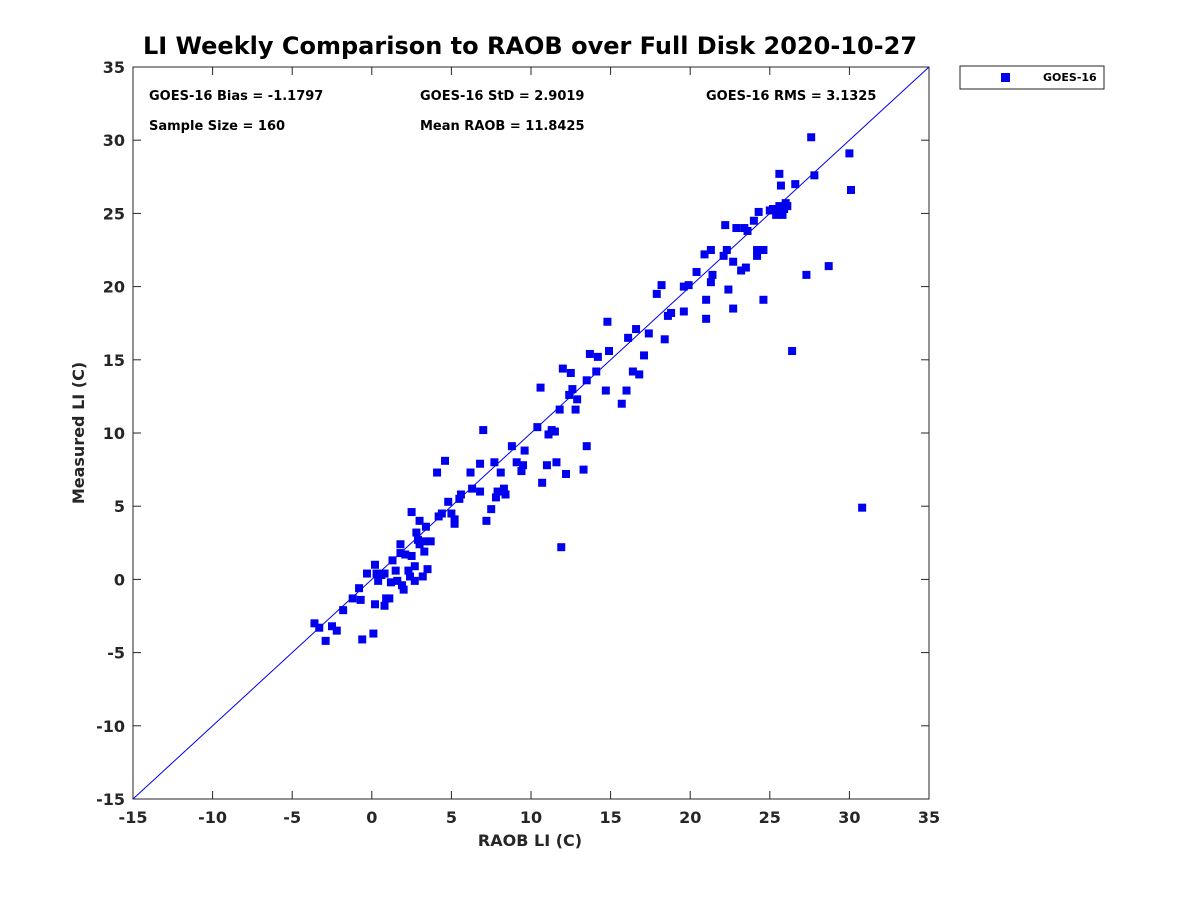  What do you see at coordinates (929, 817) in the screenshot?
I see `x-tick-label: 35` at bounding box center [929, 817].